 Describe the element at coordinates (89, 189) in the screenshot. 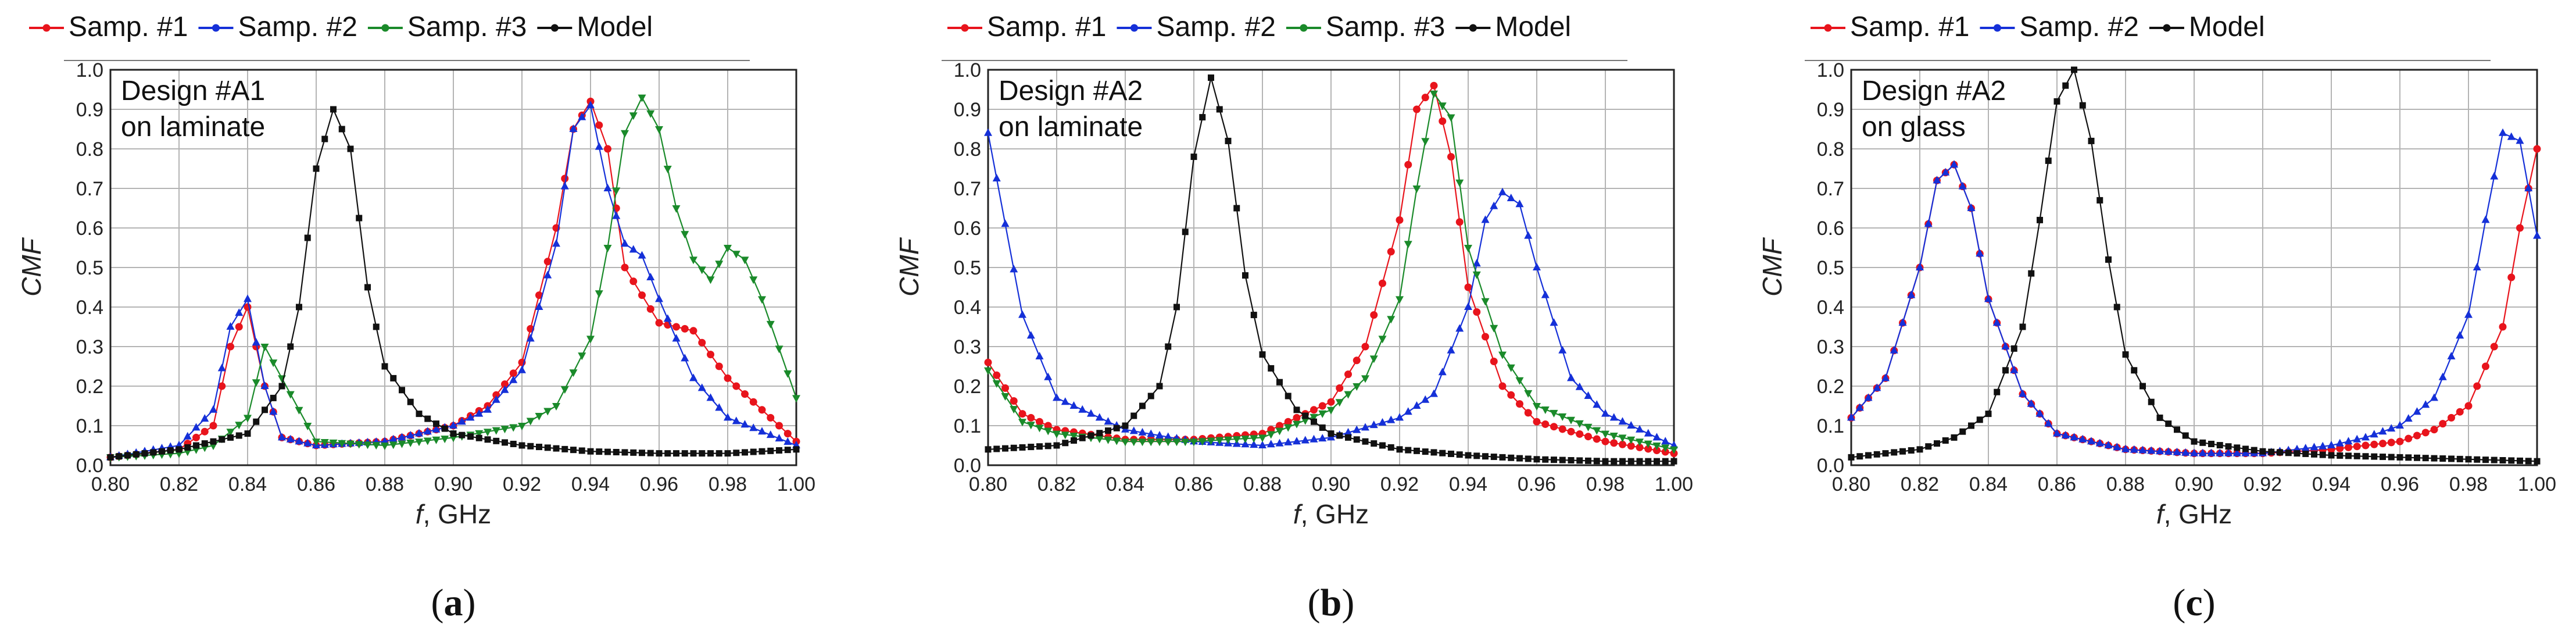

I see `y-tick-label: 0.7` at that location.